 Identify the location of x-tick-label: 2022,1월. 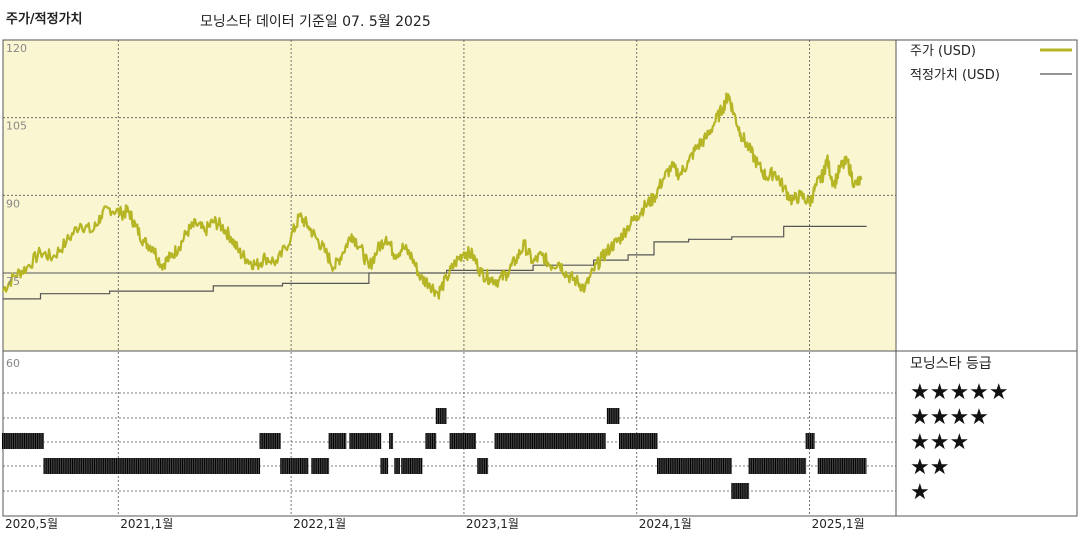
(319, 524).